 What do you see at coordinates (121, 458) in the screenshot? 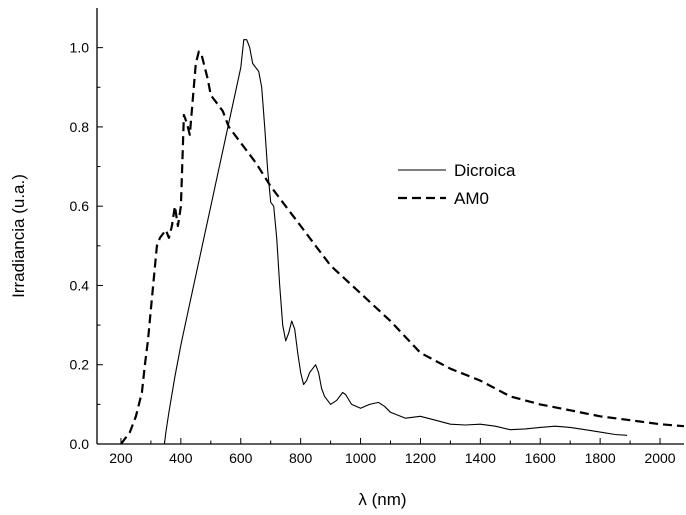
I see `x-tick-label: 200` at bounding box center [121, 458].